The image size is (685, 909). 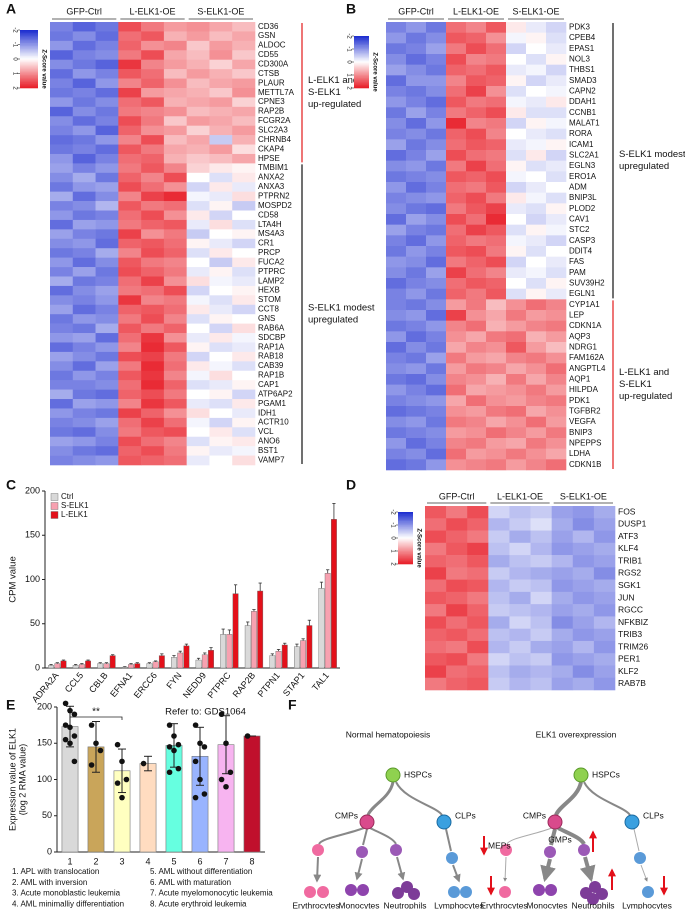 What do you see at coordinates (271, 280) in the screenshot?
I see `row-label: LAMP2` at bounding box center [271, 280].